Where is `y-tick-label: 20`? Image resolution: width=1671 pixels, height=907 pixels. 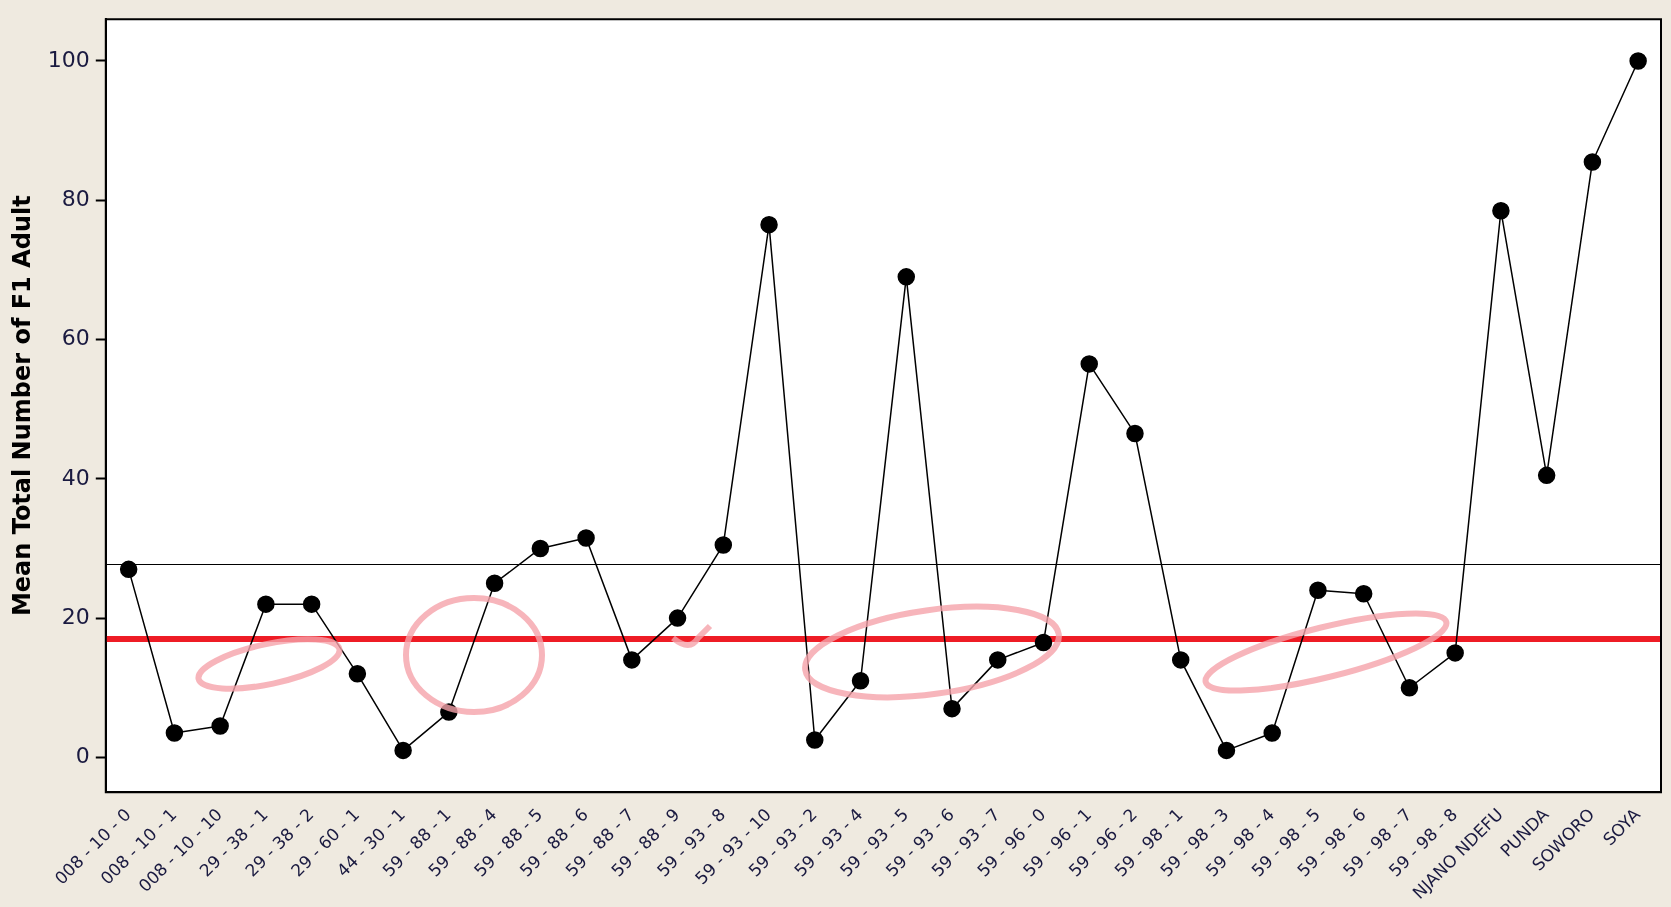
y-tick-label: 20 is located at coordinates (75, 616).